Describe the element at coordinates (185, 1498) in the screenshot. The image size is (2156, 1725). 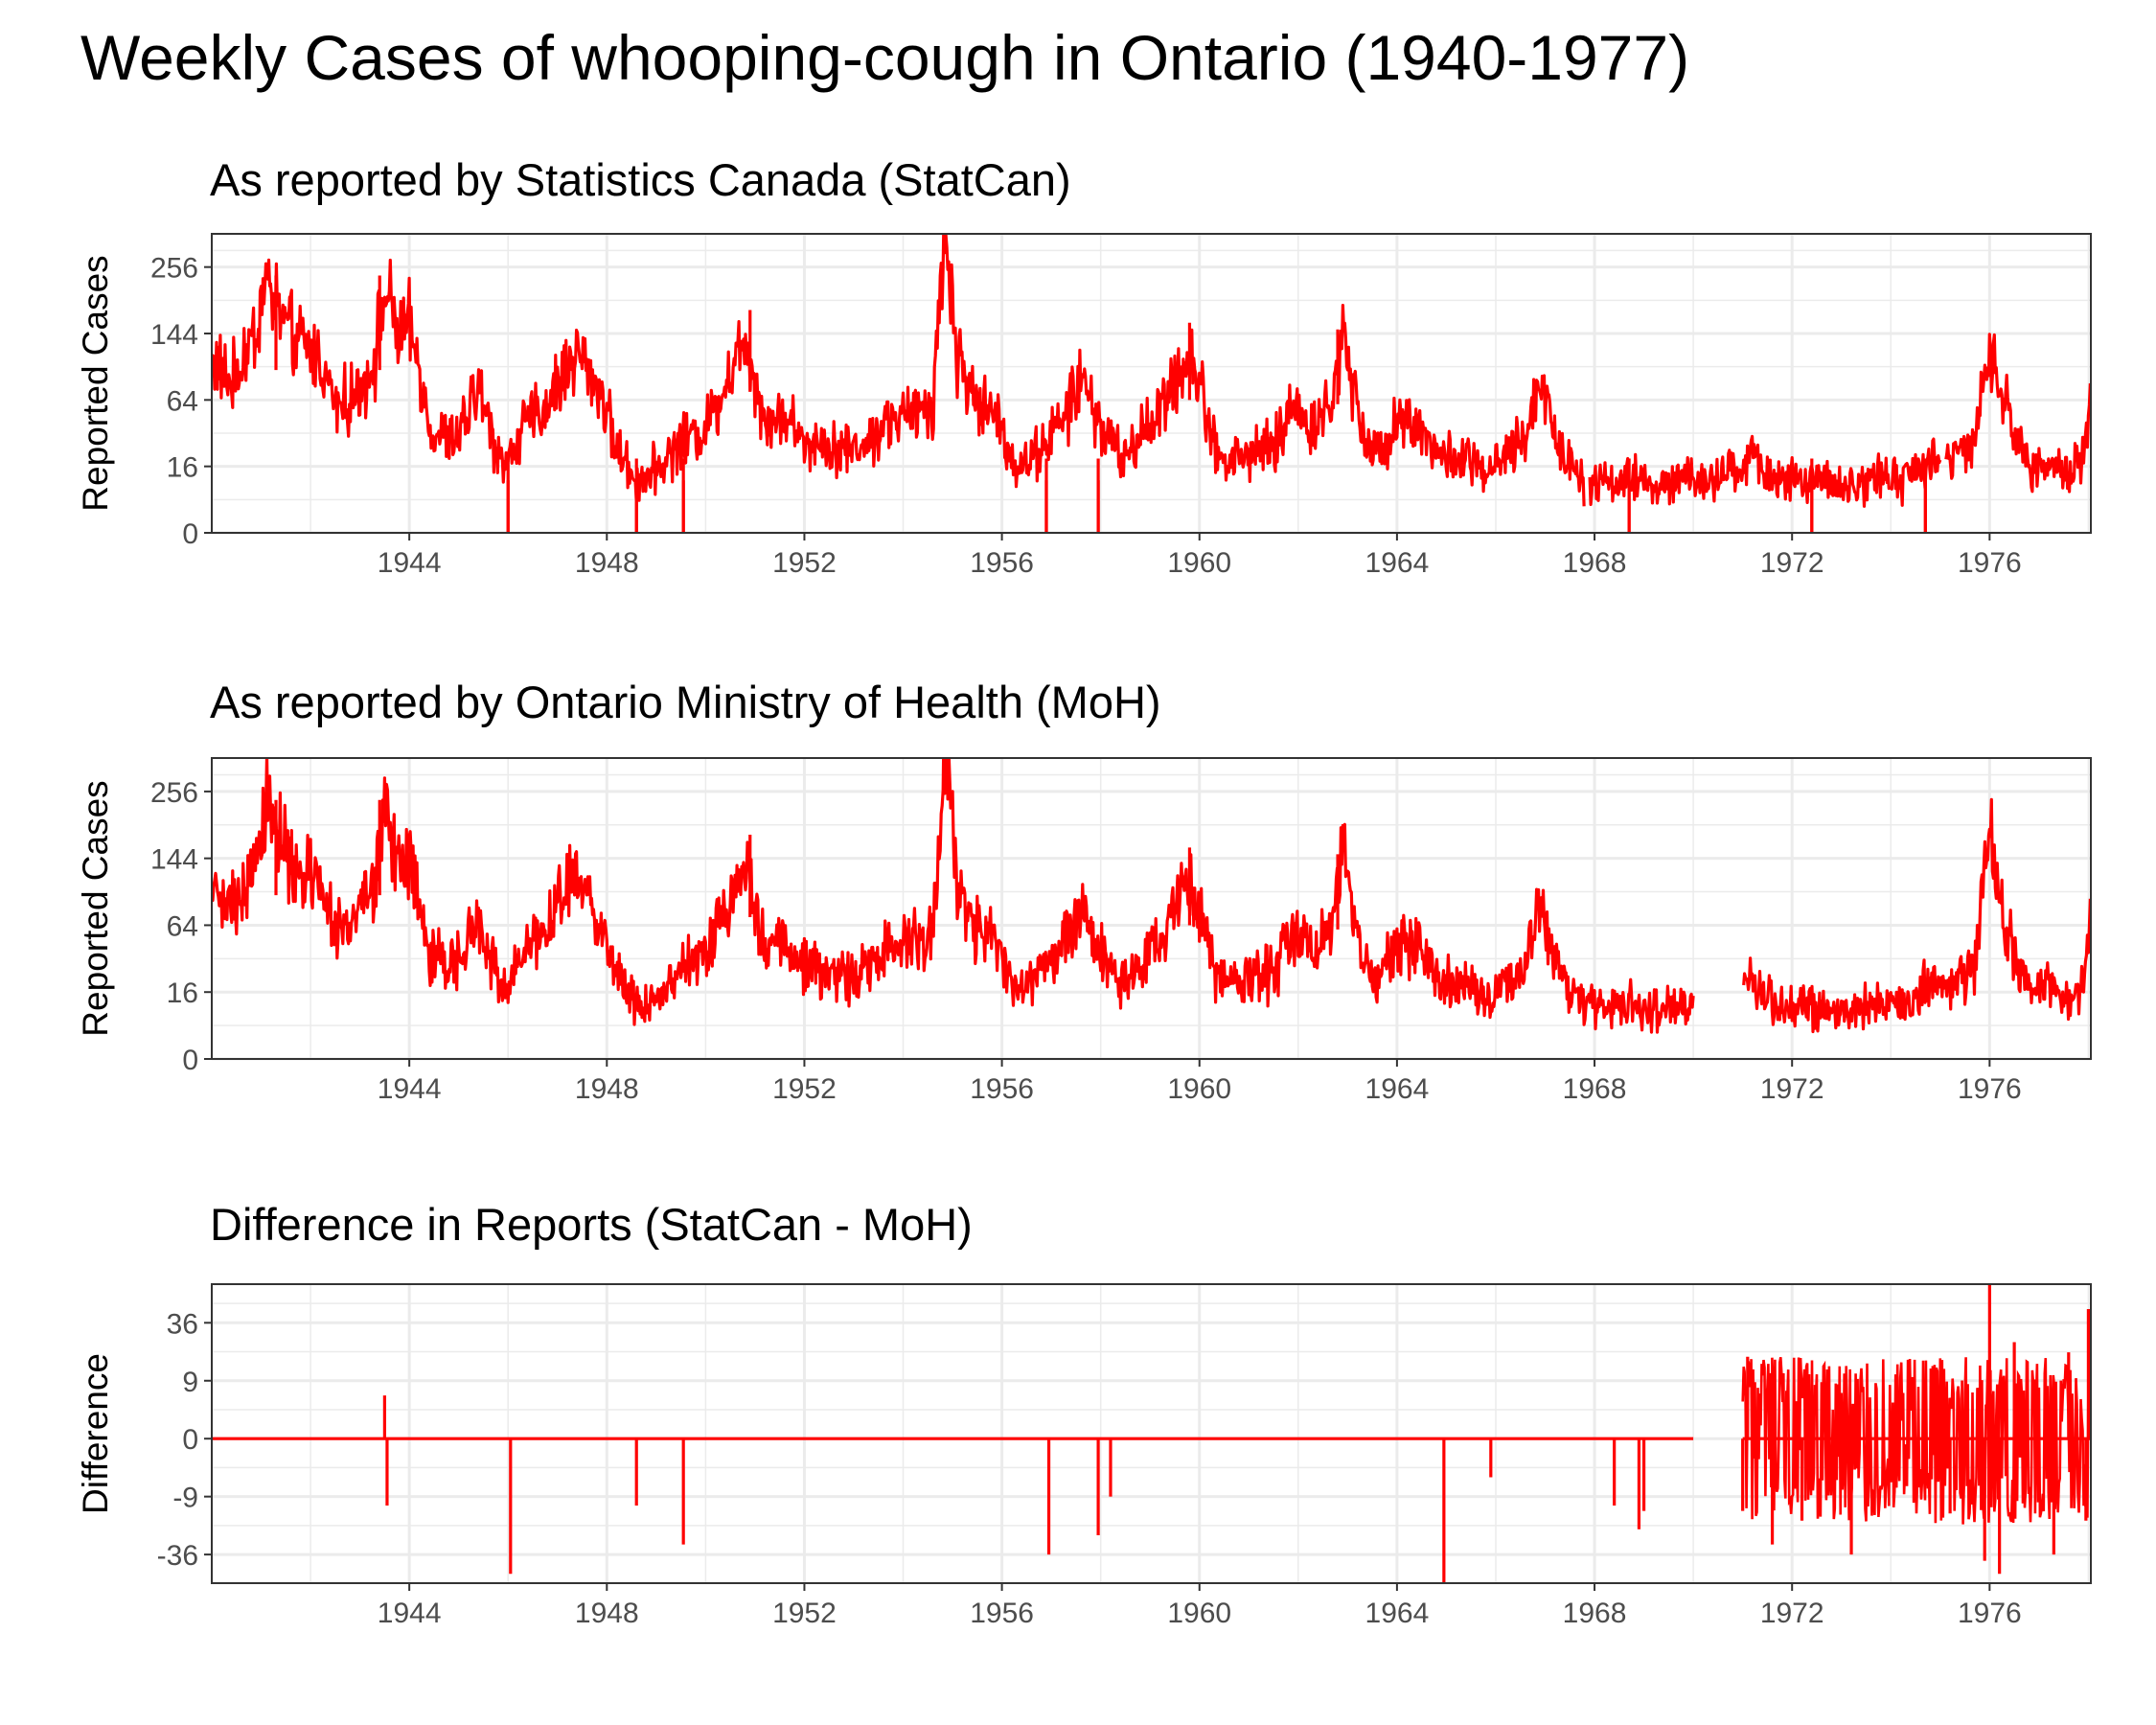
I see `y-tick-label: -9` at that location.